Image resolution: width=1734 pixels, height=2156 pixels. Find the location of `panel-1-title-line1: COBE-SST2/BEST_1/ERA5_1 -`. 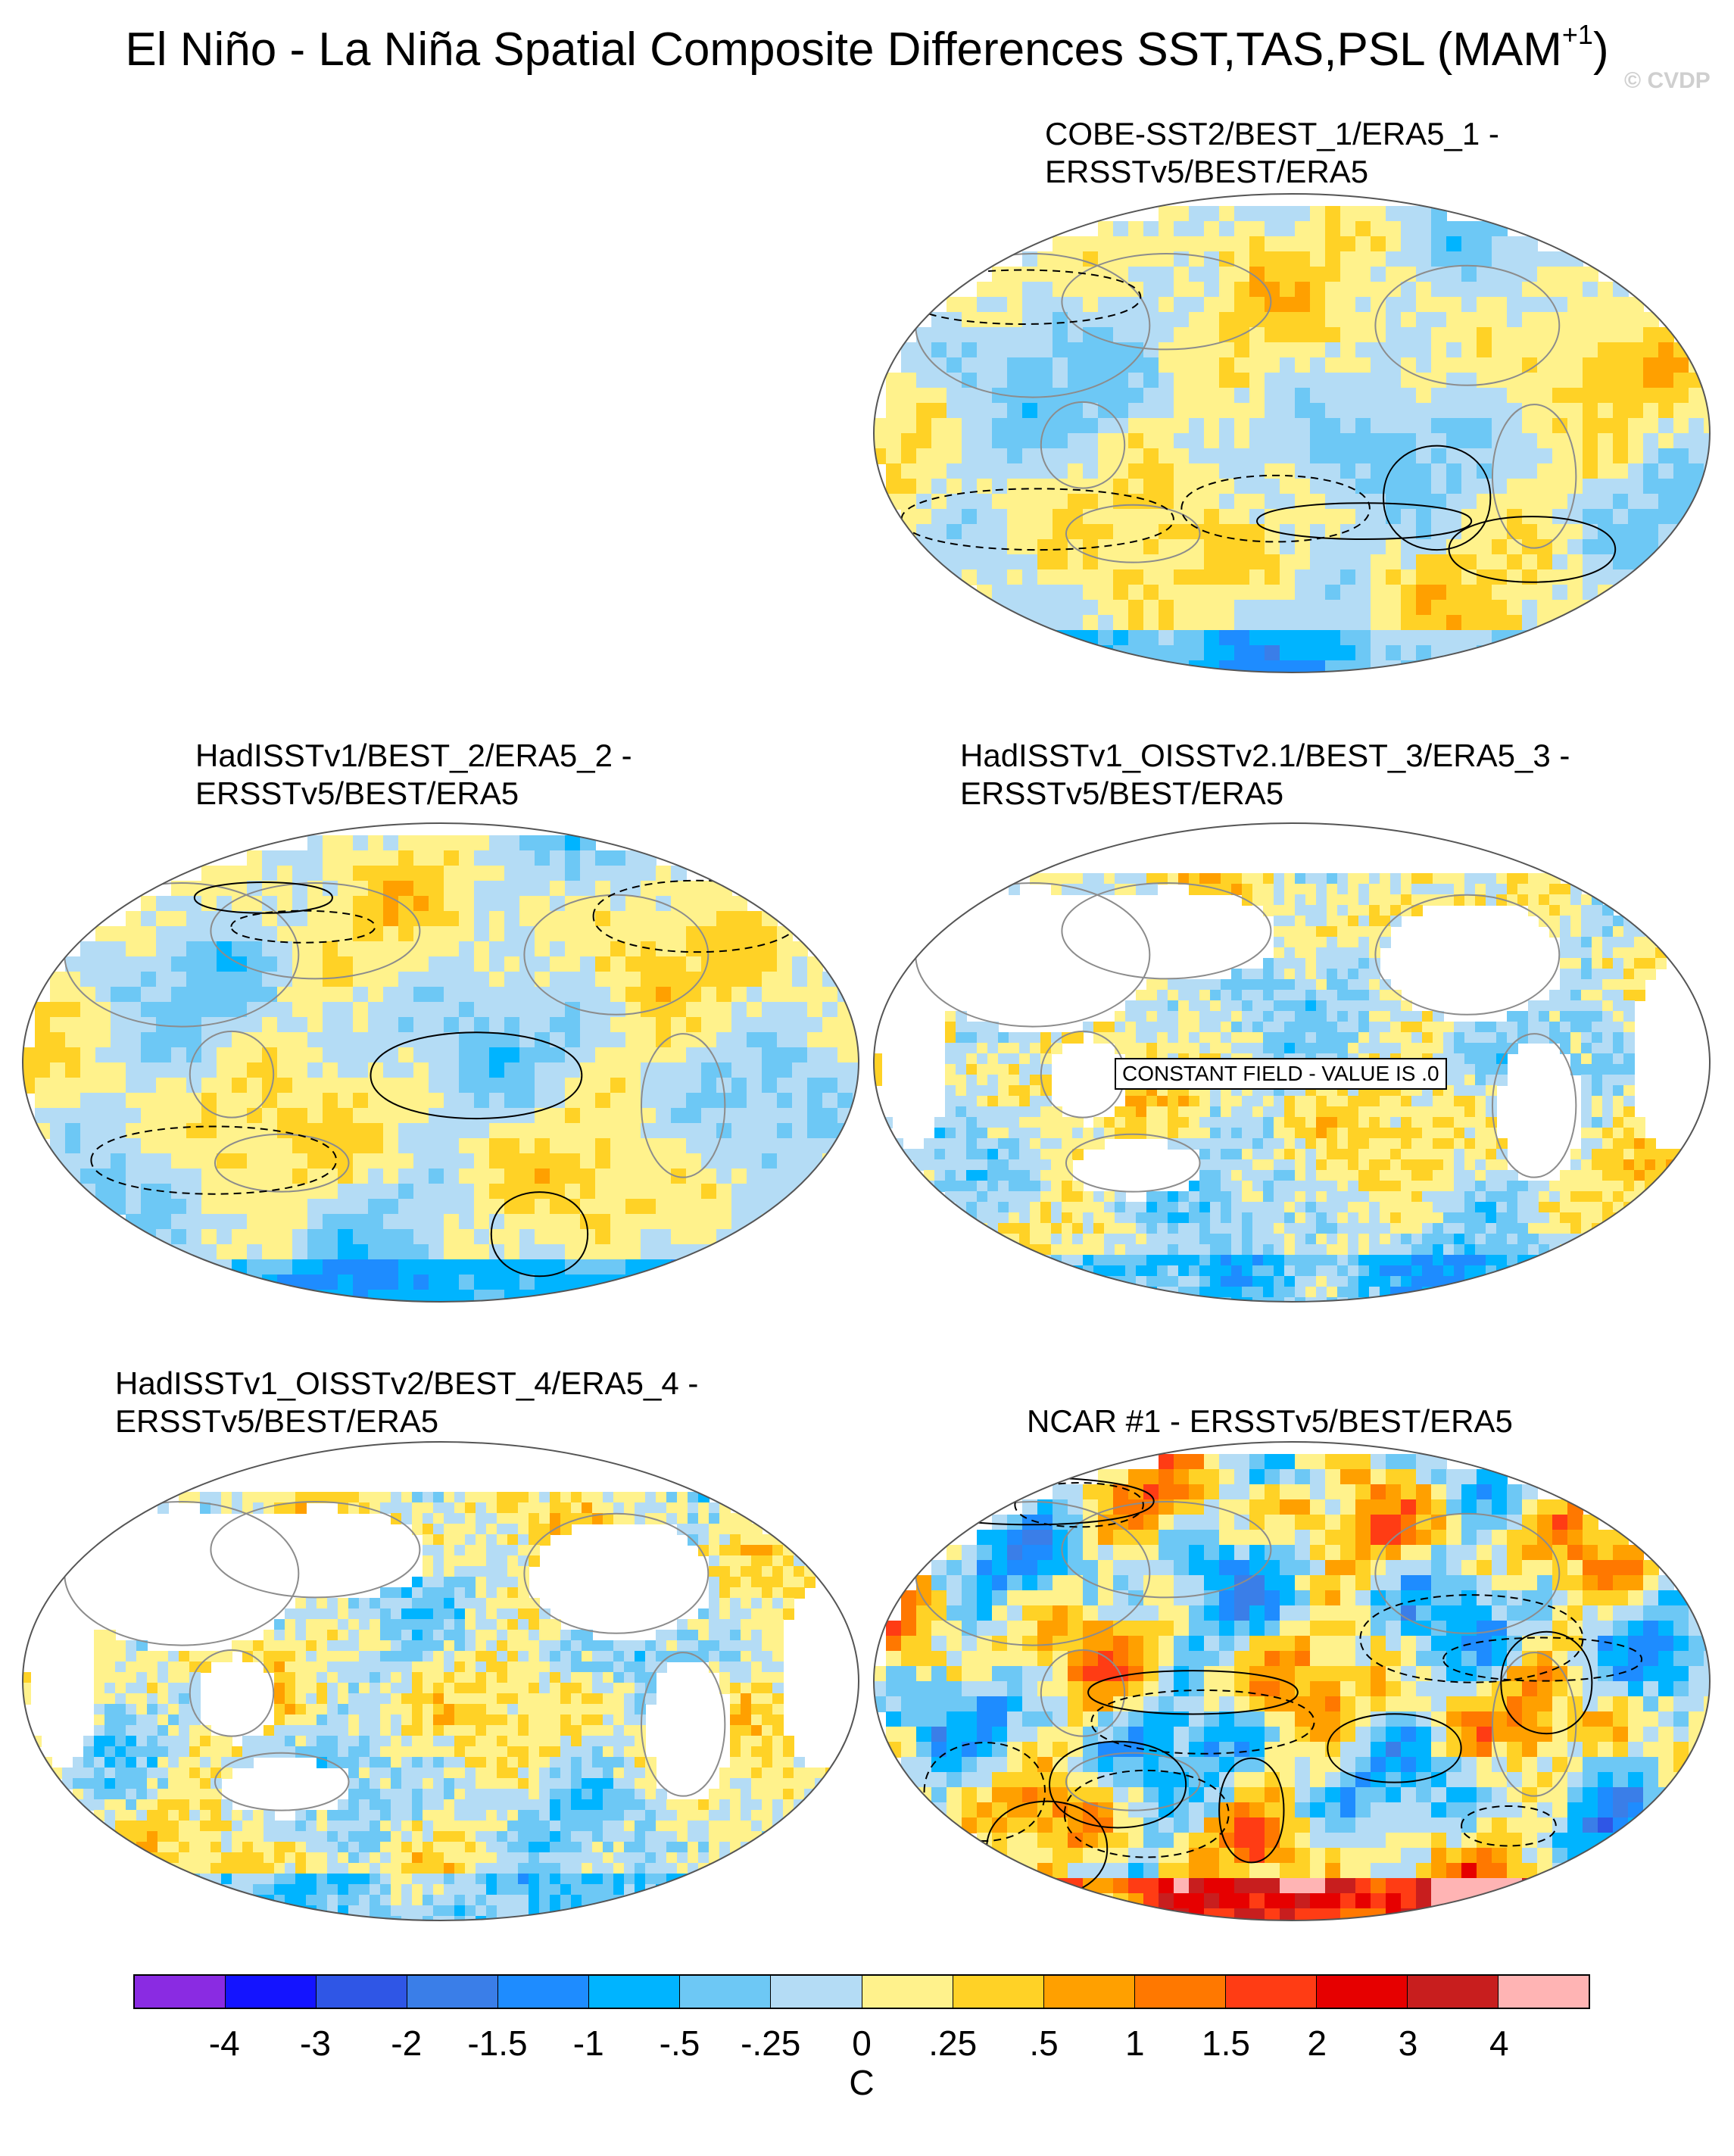

panel-1-title-line1: COBE-SST2/BEST_1/ERA5_1 - is located at coordinates (1272, 133).